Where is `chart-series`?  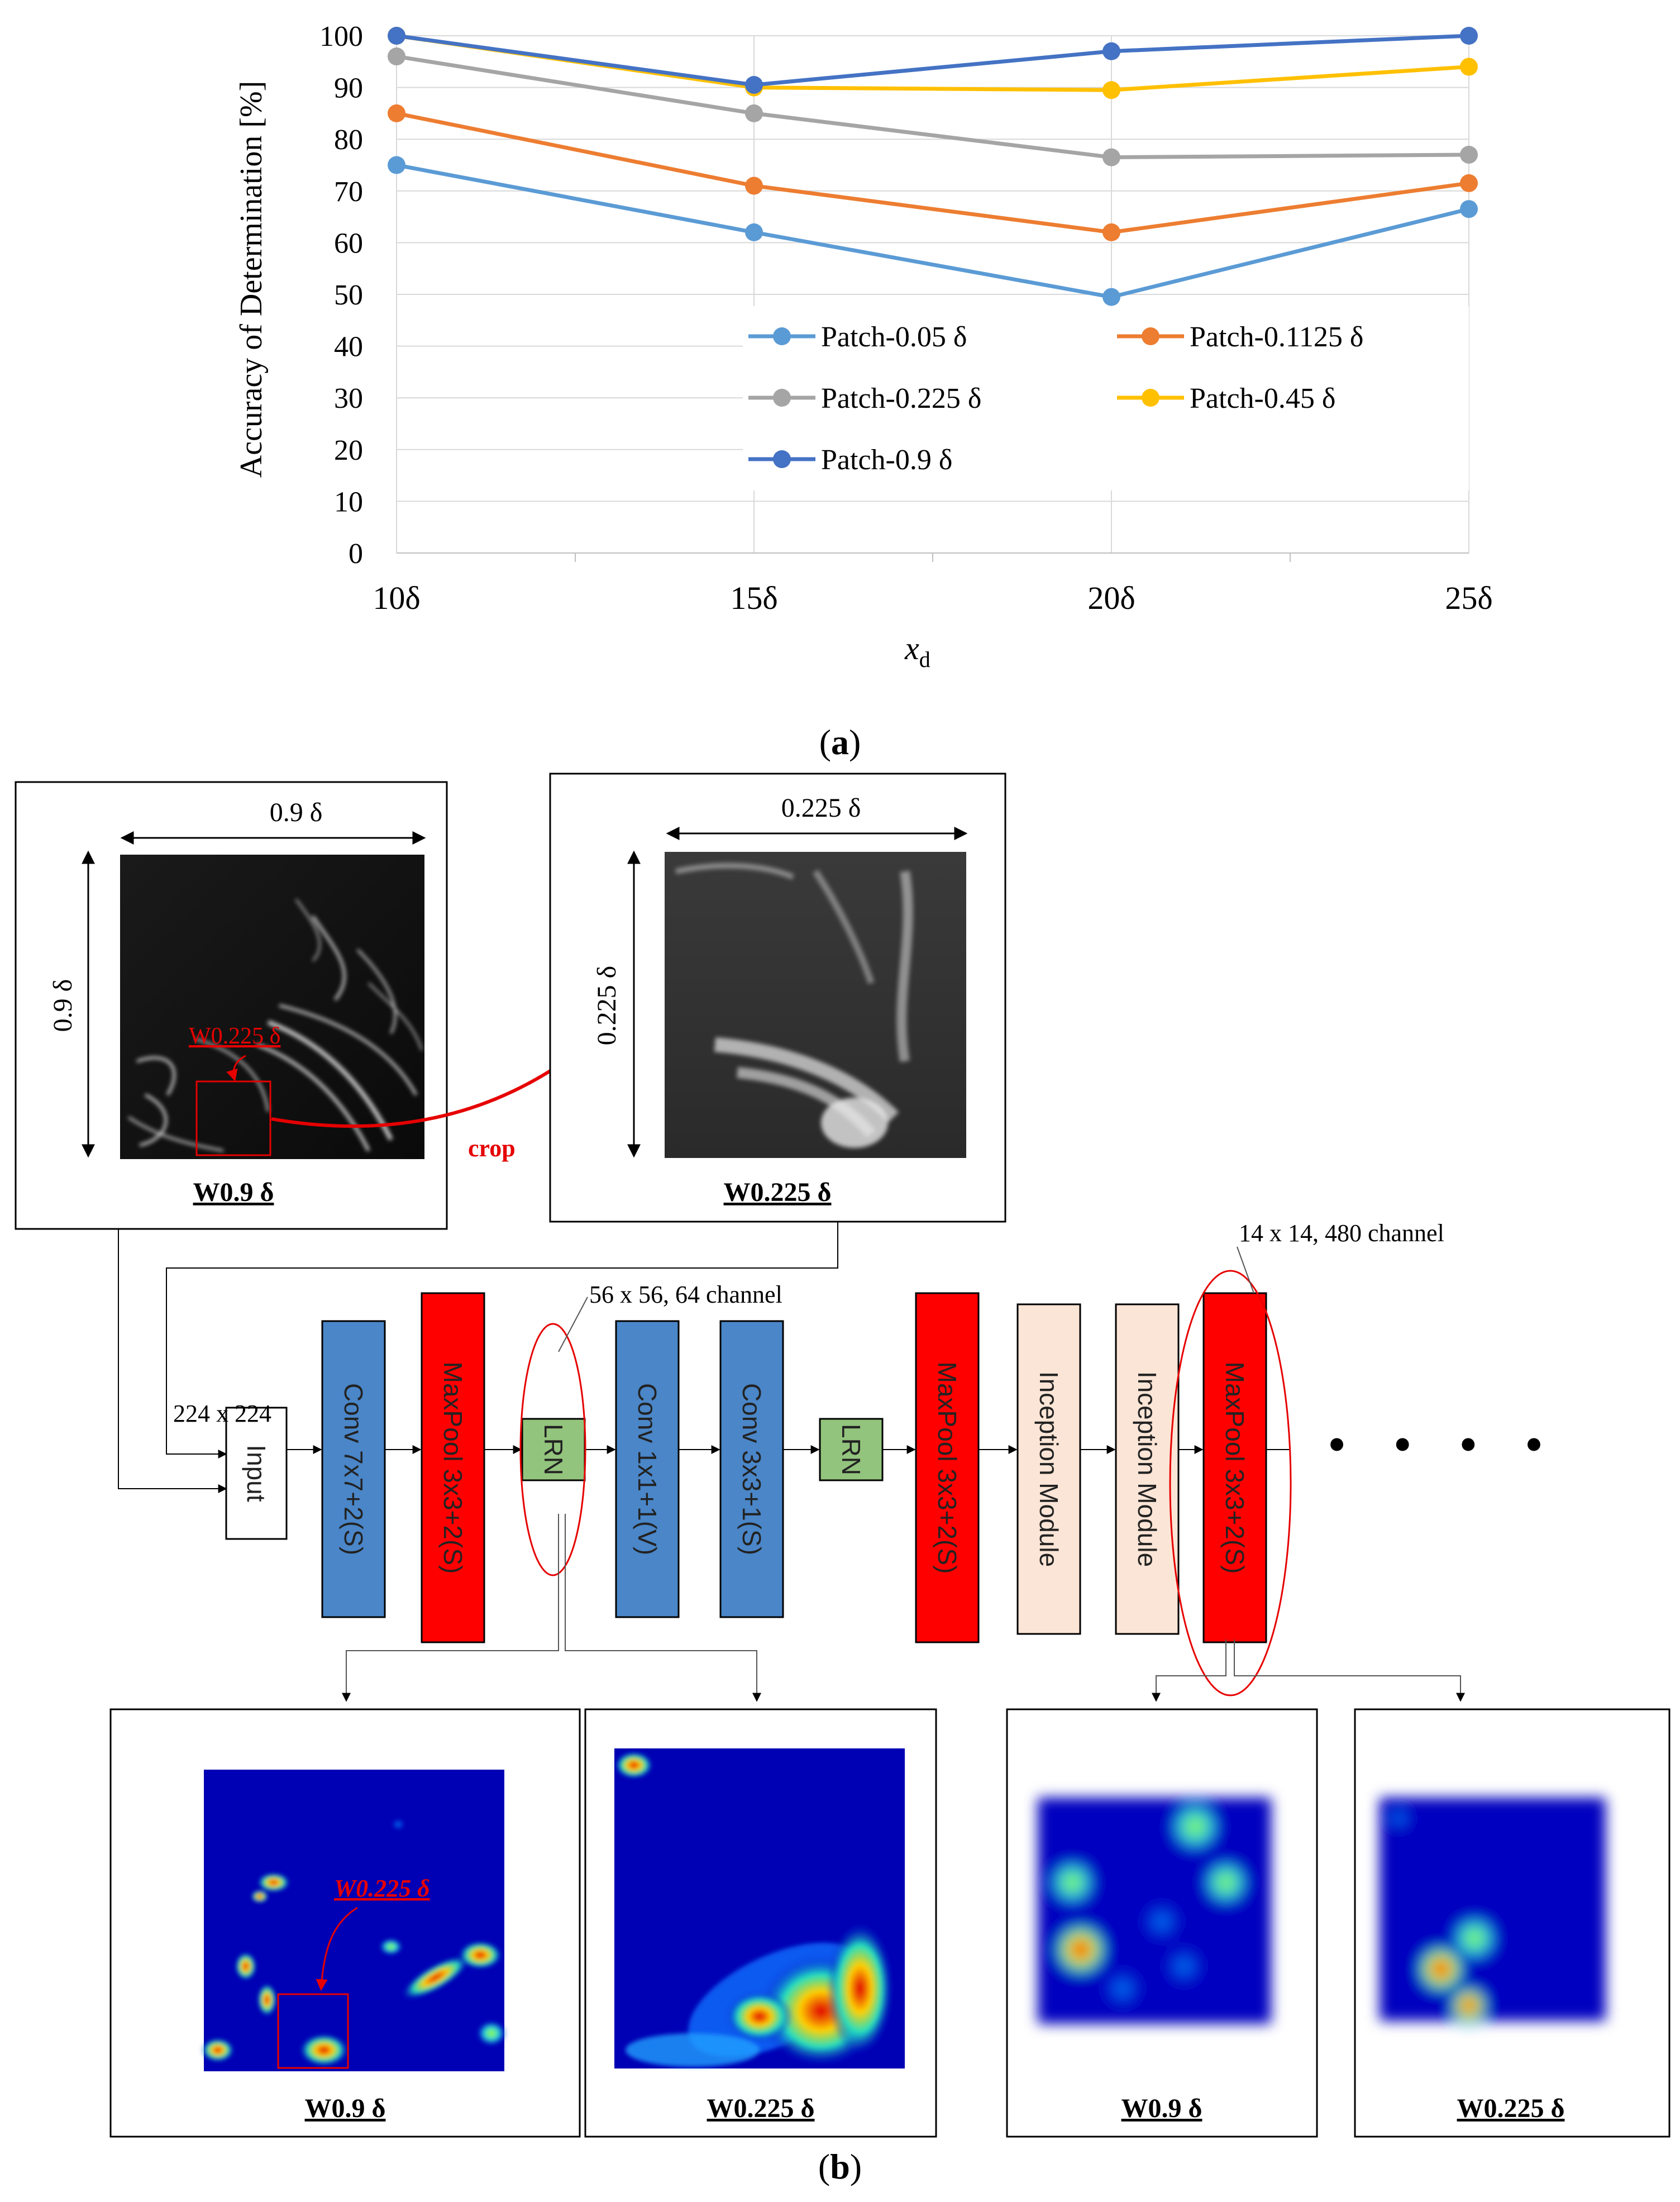 chart-series is located at coordinates (933, 166).